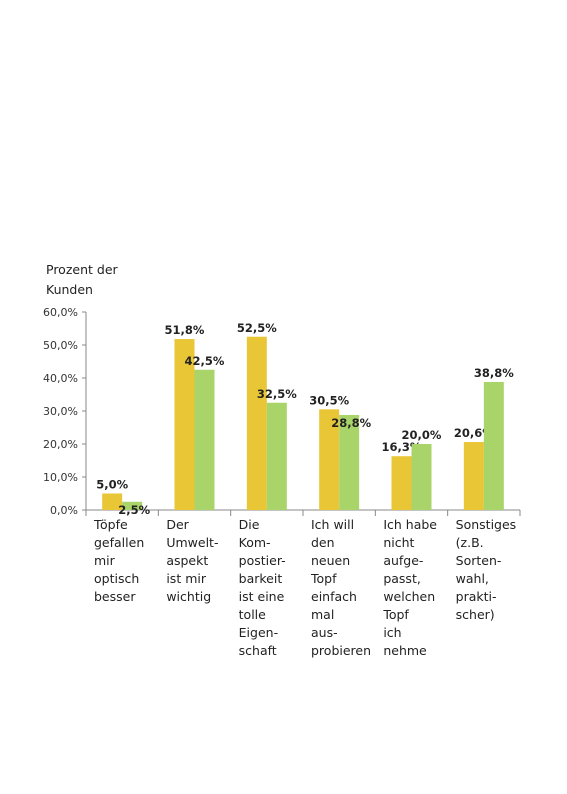  What do you see at coordinates (410, 524) in the screenshot?
I see `x-tick-label-line: Ich habe` at bounding box center [410, 524].